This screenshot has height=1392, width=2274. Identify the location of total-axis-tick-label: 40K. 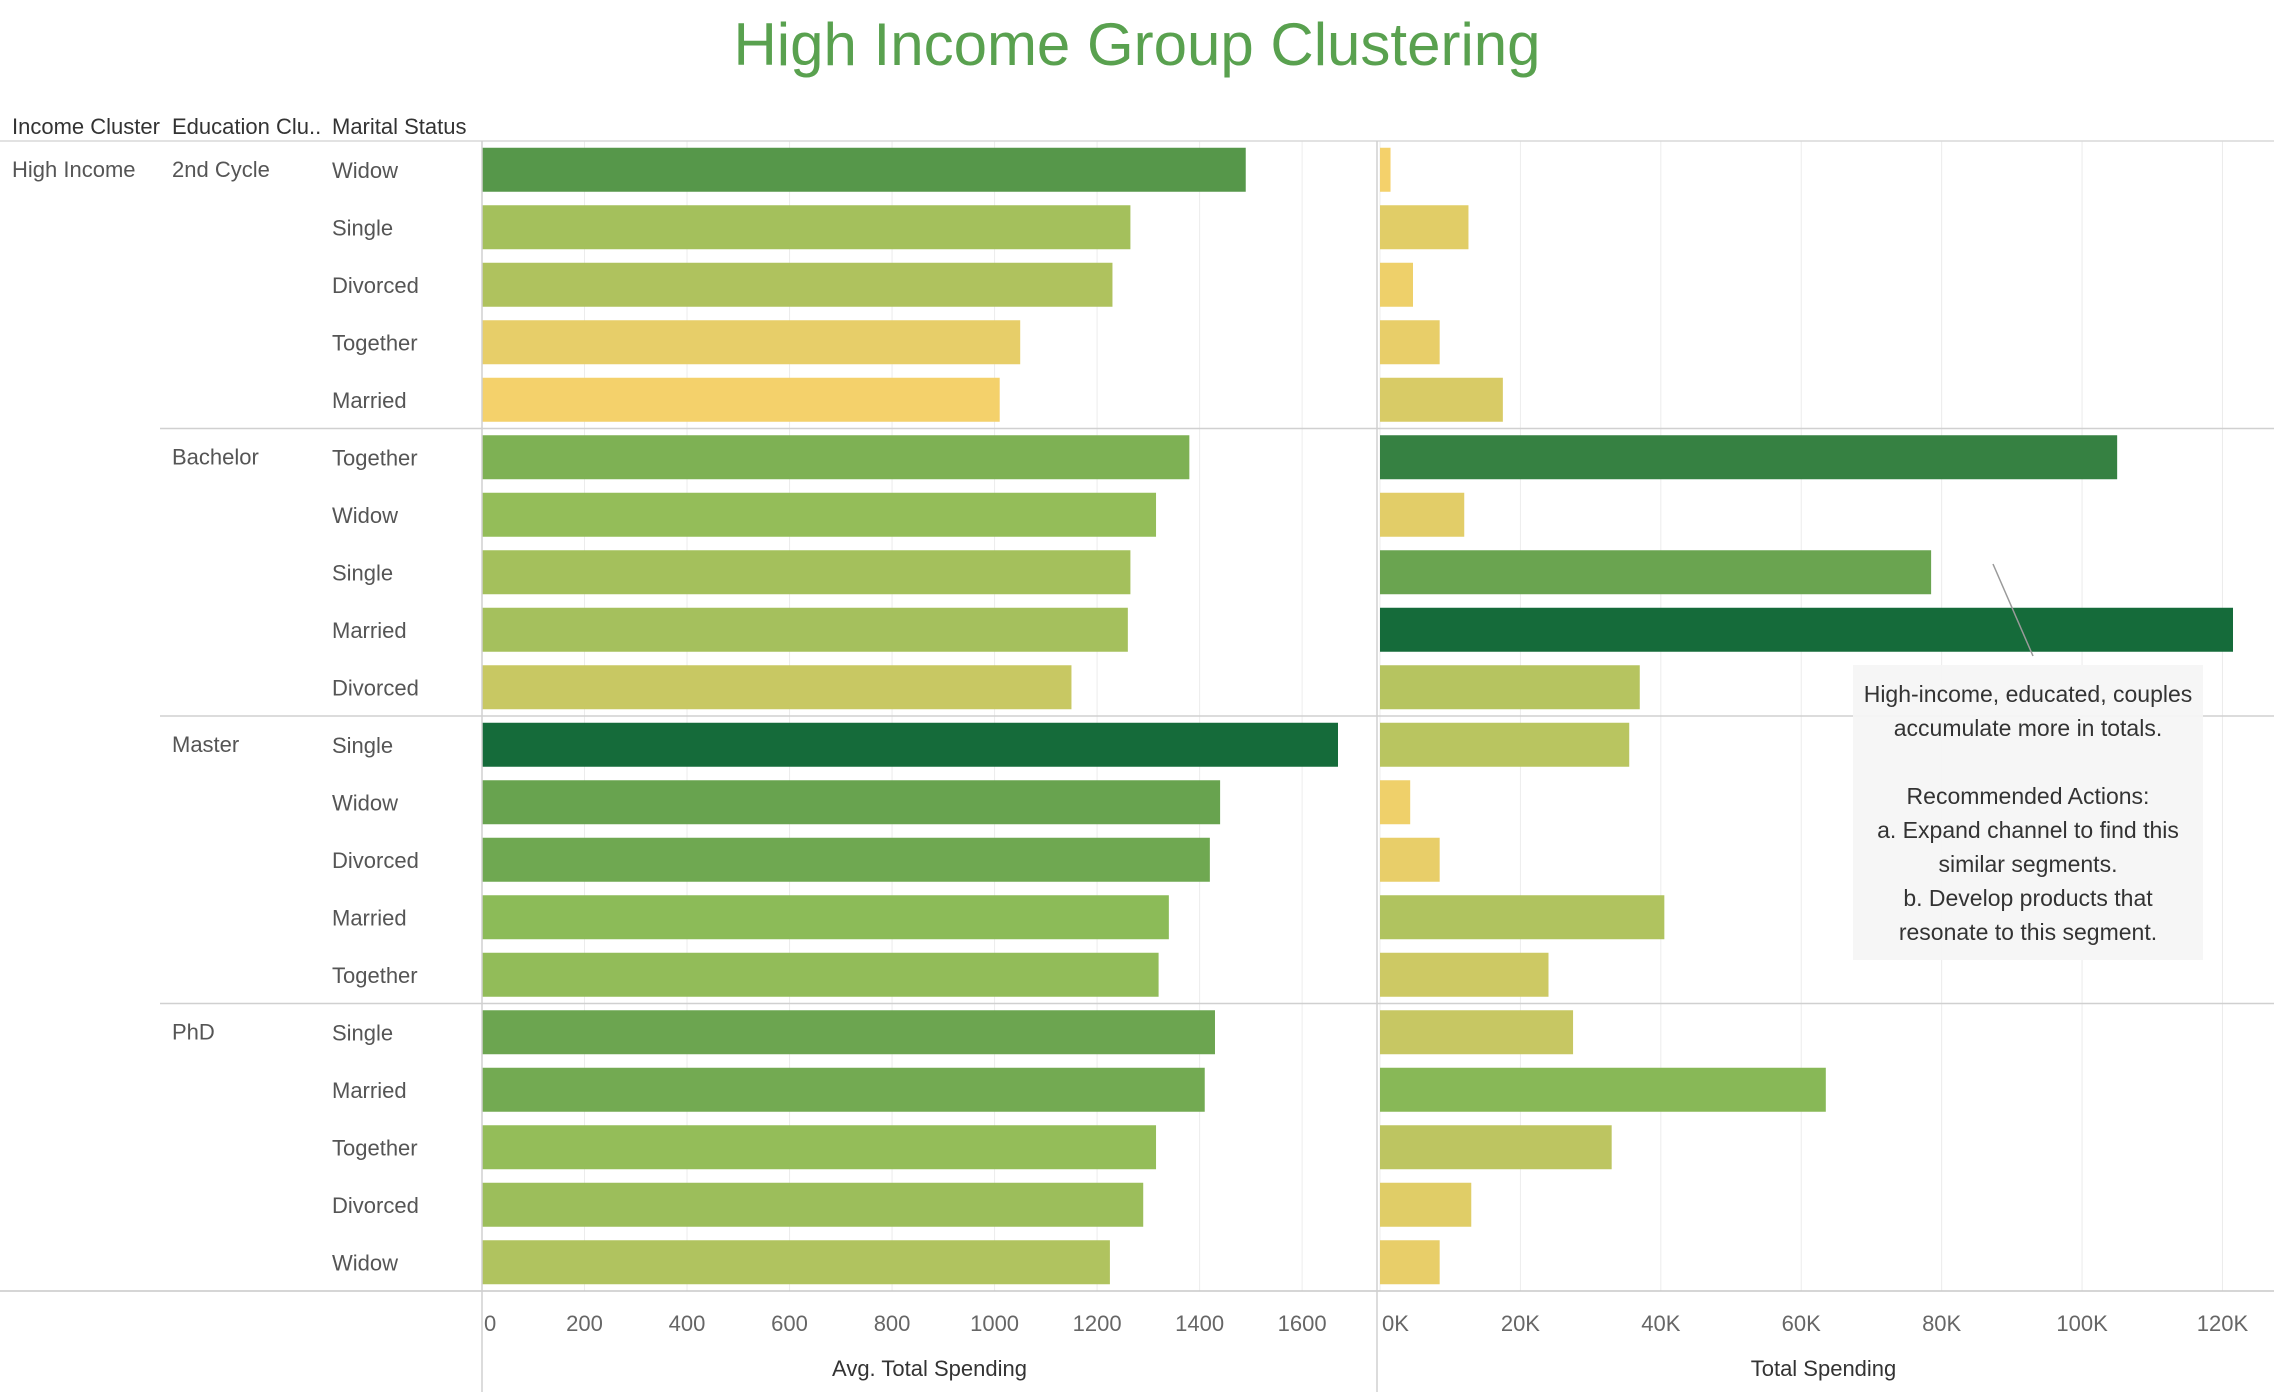
(1660, 1323).